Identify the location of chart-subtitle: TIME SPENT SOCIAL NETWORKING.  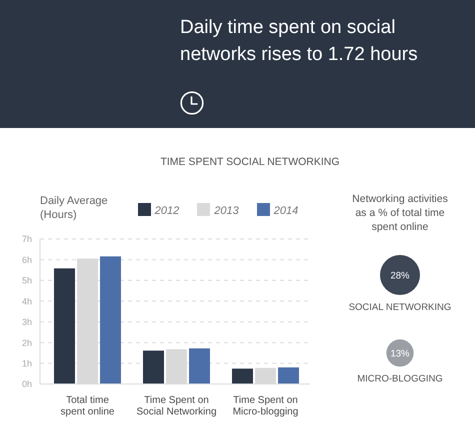
(250, 162).